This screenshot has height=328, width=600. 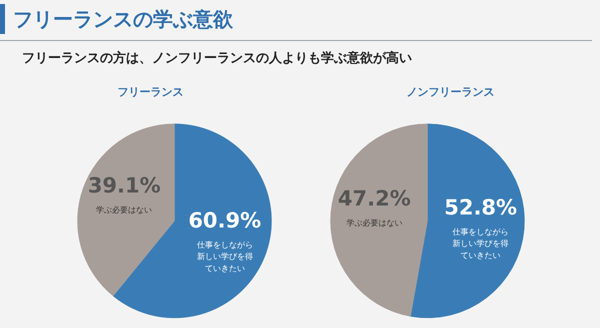 I want to click on chart-title: フリーランス, so click(x=151, y=92).